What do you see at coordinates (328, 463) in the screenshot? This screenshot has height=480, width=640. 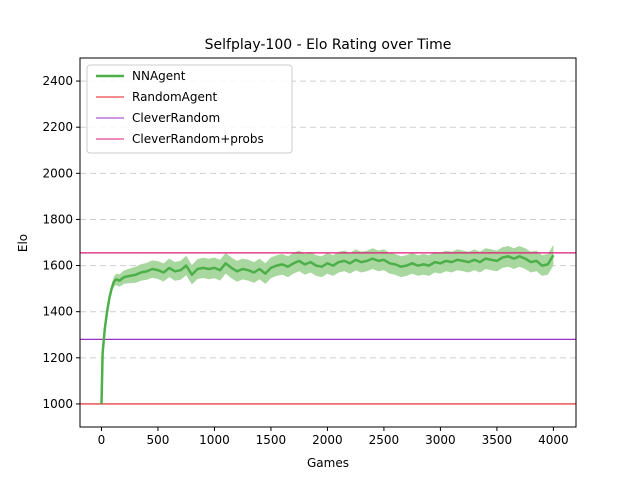 I see `x-axis-label: Games` at bounding box center [328, 463].